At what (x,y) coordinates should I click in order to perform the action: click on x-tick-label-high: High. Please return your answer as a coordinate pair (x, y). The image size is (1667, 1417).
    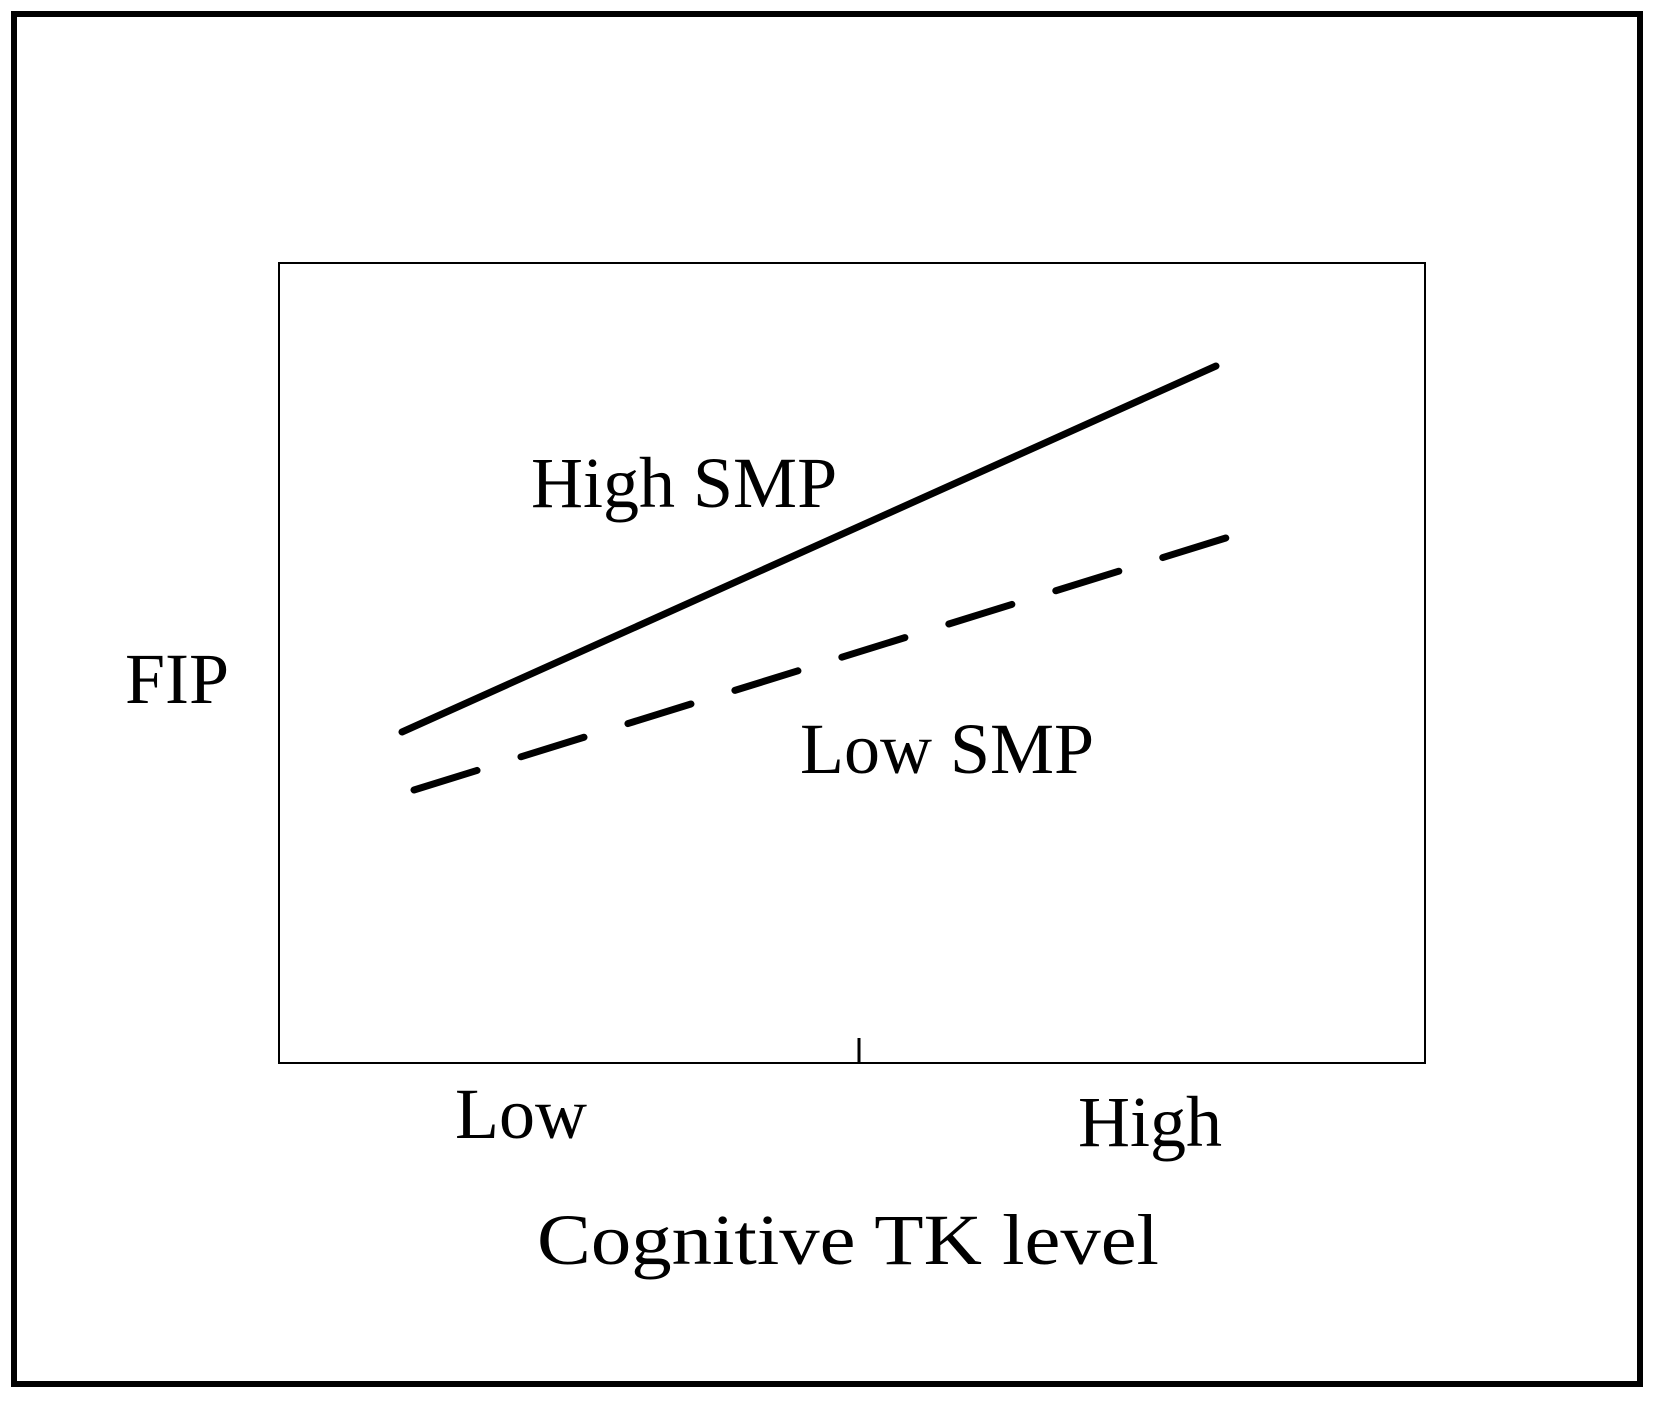
    Looking at the image, I should click on (1150, 1122).